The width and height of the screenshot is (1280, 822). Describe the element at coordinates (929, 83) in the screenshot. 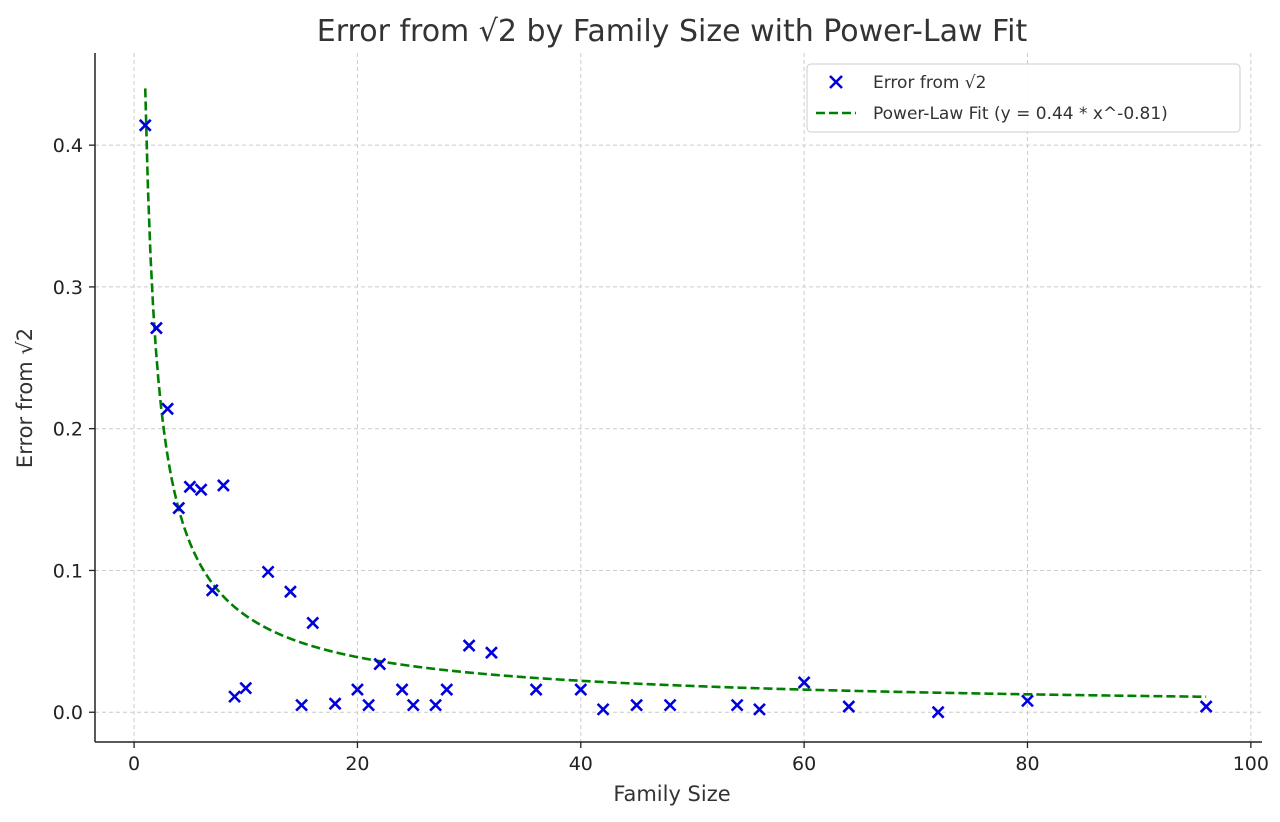

I see `legend-label-scatter: Error from √2` at that location.